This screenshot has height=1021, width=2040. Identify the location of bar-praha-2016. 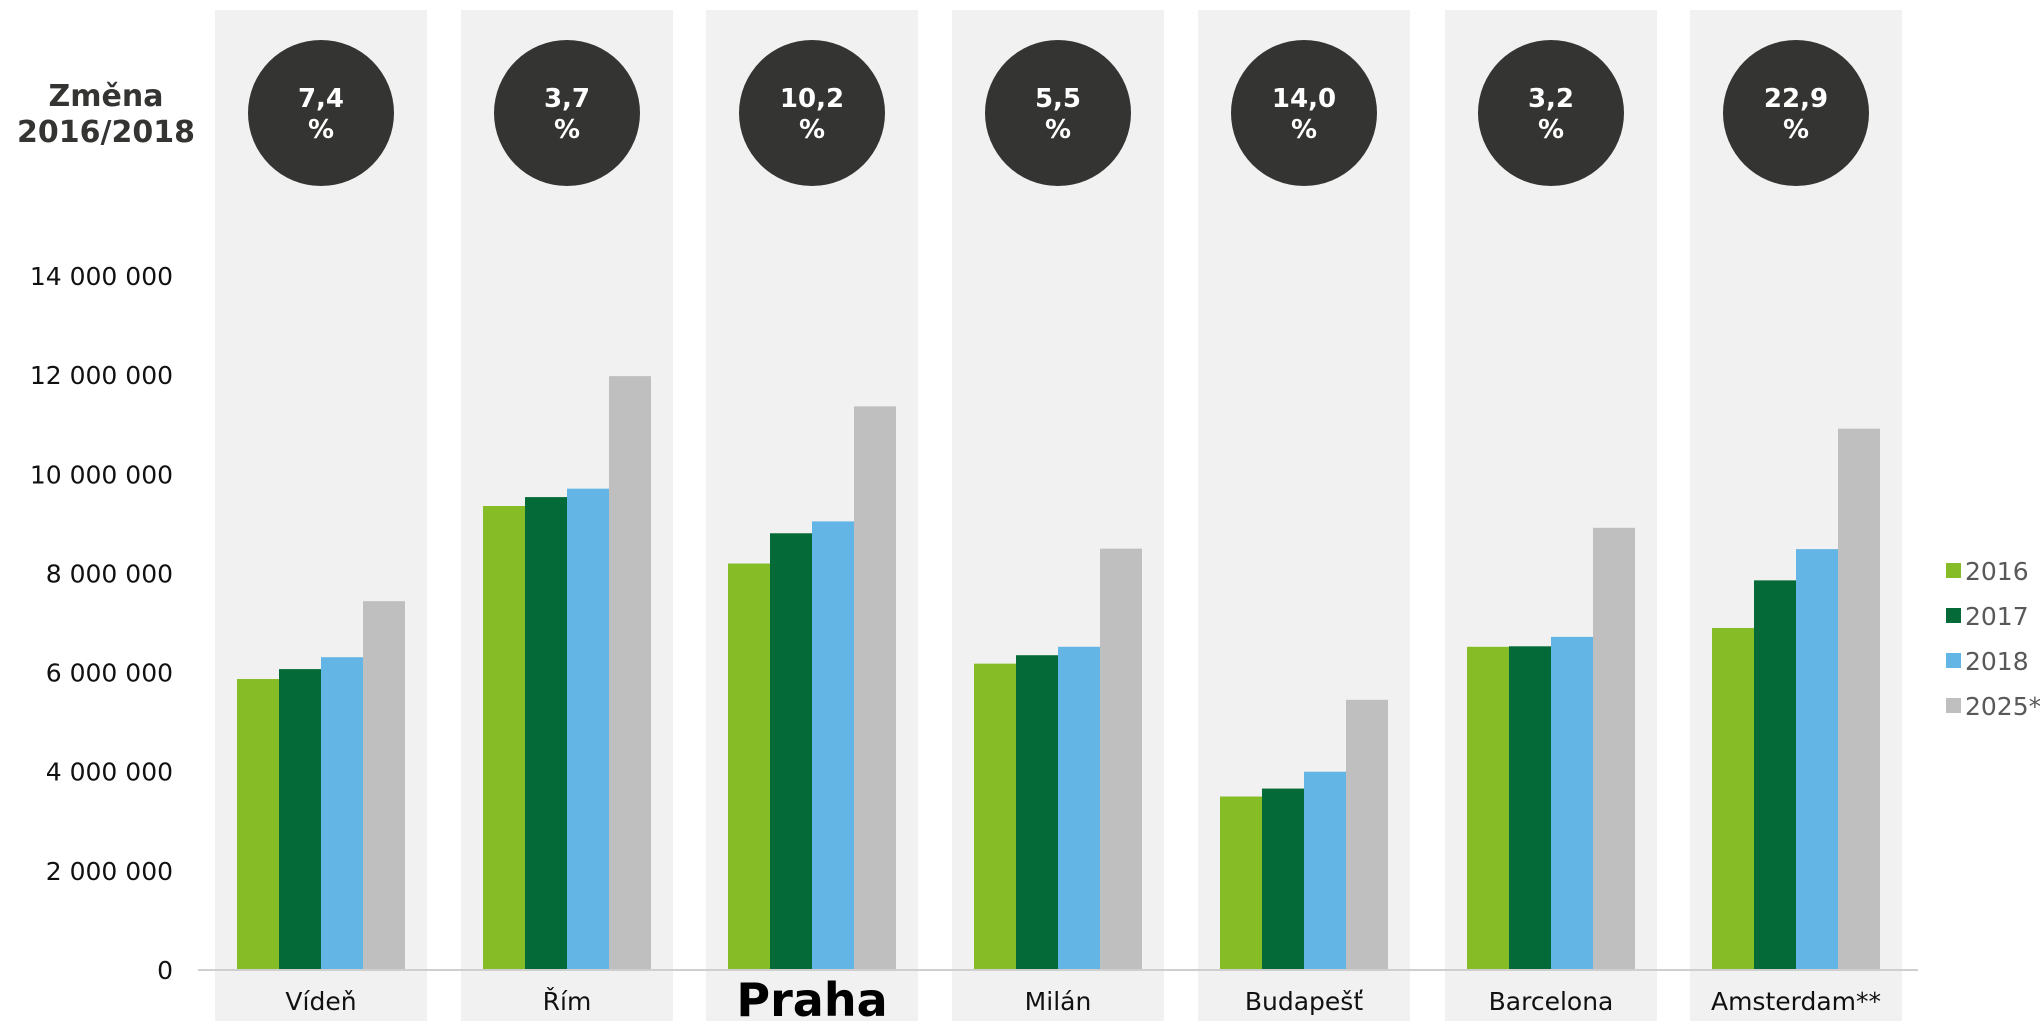
(749, 766).